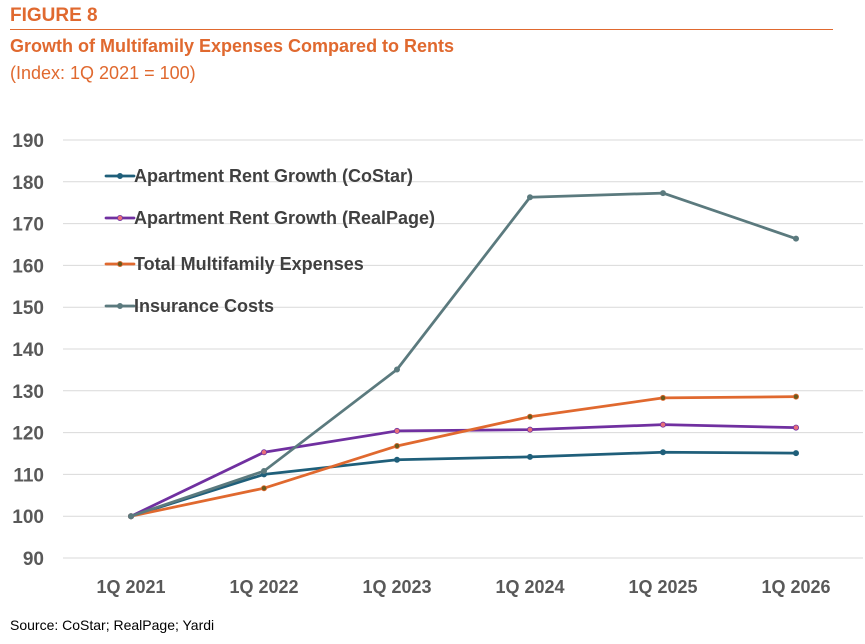  I want to click on header-rule, so click(421, 29).